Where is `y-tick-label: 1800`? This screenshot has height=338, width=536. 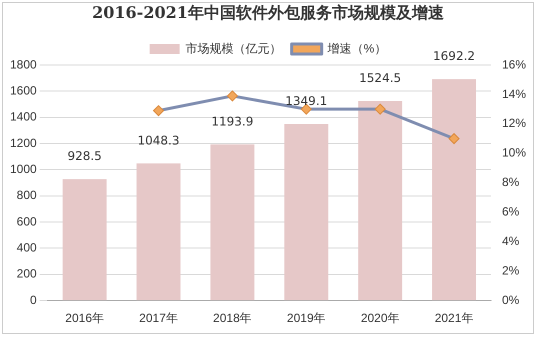
y-tick-label: 1800 is located at coordinates (24, 64).